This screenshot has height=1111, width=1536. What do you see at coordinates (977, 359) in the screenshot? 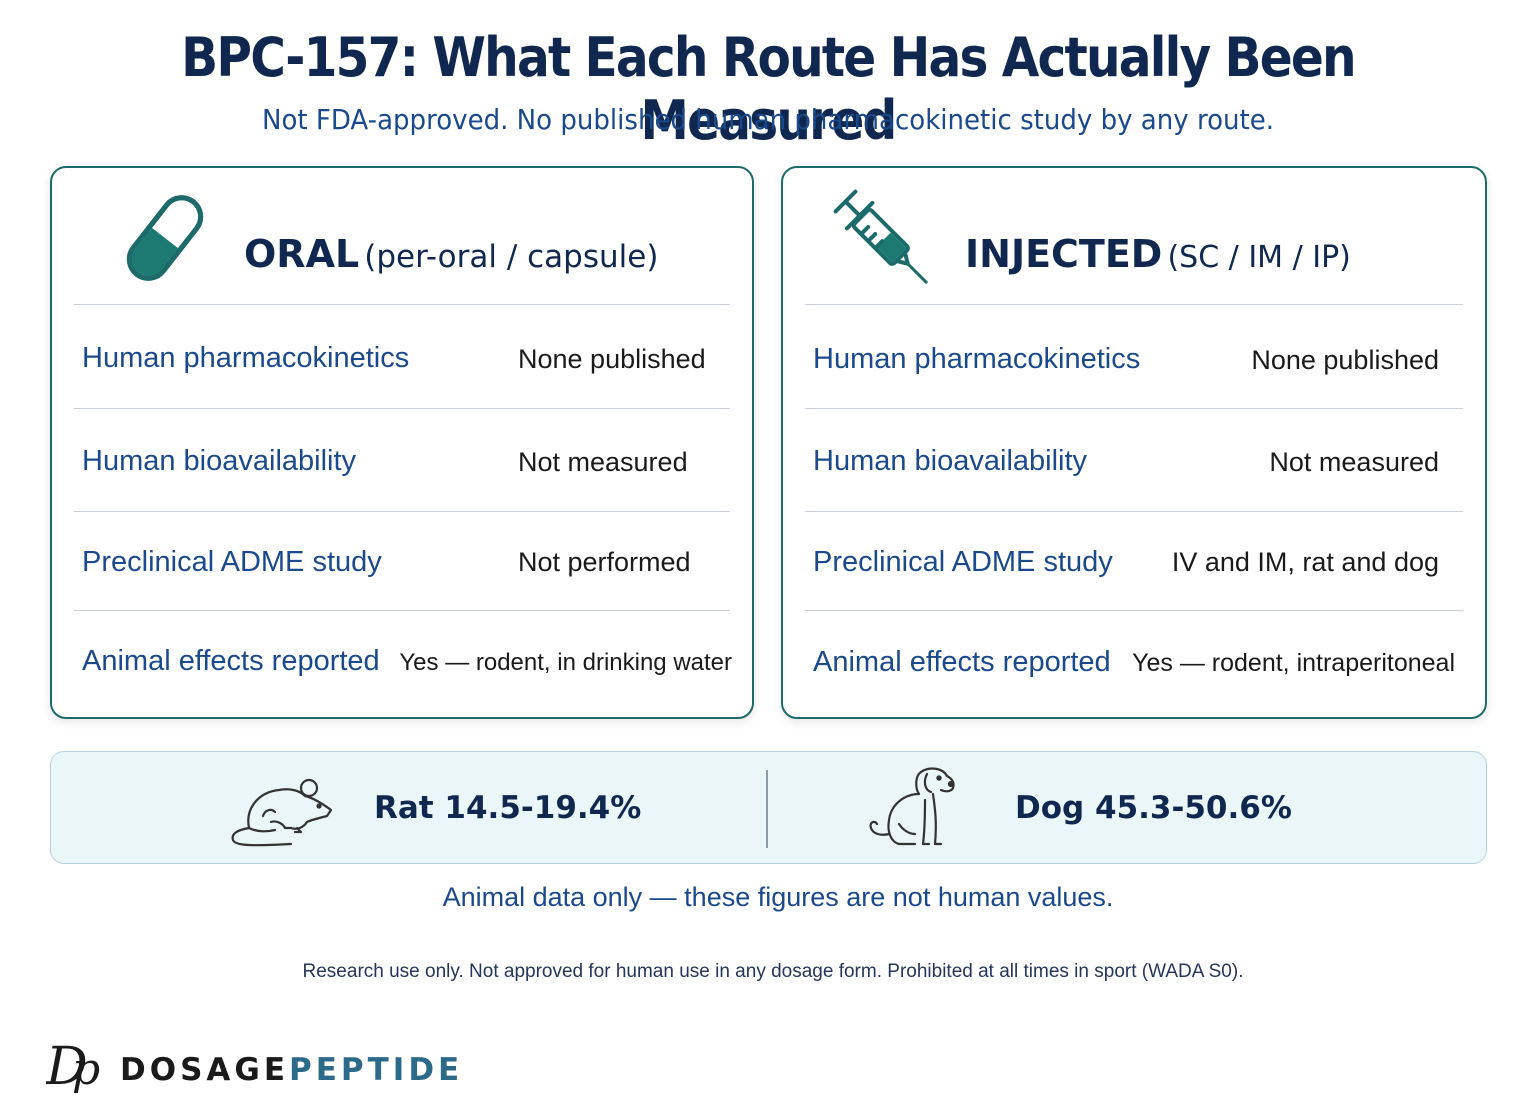
I see `injected-row-label: Human pharmacokinetics` at bounding box center [977, 359].